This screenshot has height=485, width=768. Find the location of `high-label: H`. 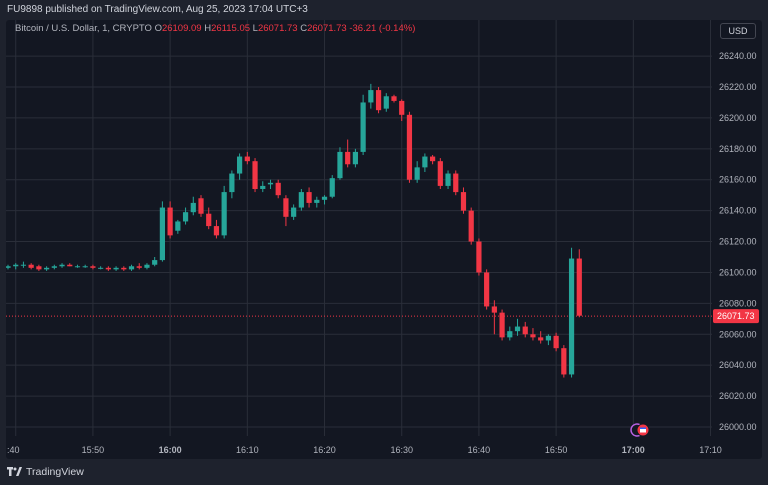

high-label: H is located at coordinates (208, 28).